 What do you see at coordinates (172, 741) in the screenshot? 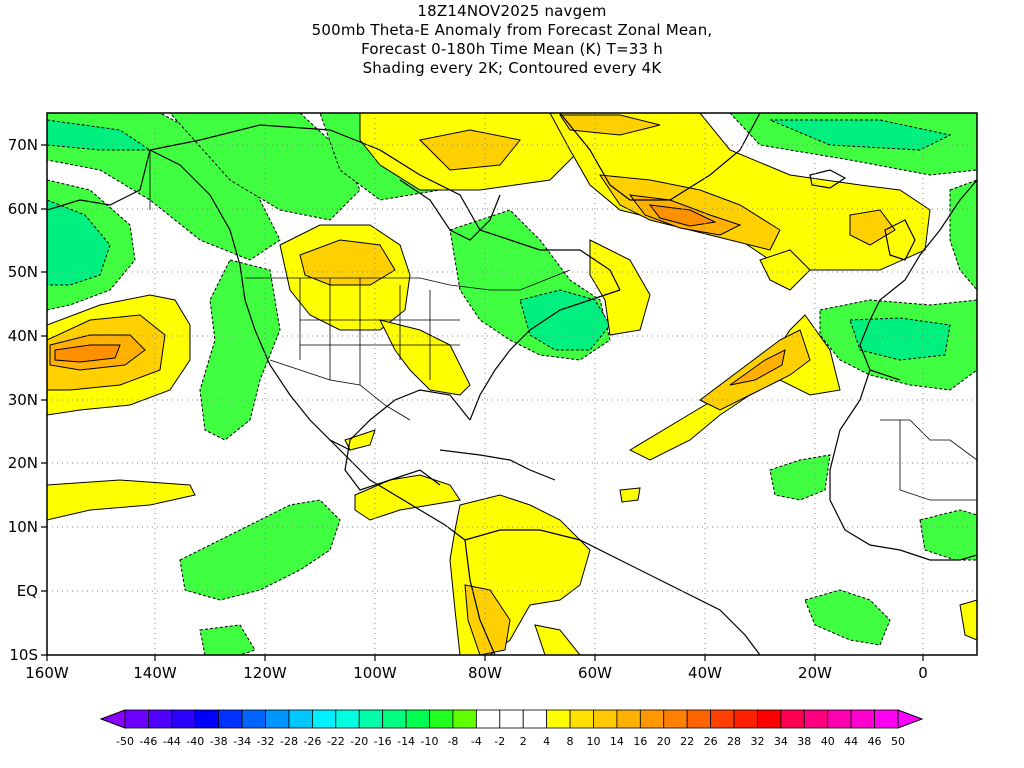
I see `colorbar-label: -44` at bounding box center [172, 741].